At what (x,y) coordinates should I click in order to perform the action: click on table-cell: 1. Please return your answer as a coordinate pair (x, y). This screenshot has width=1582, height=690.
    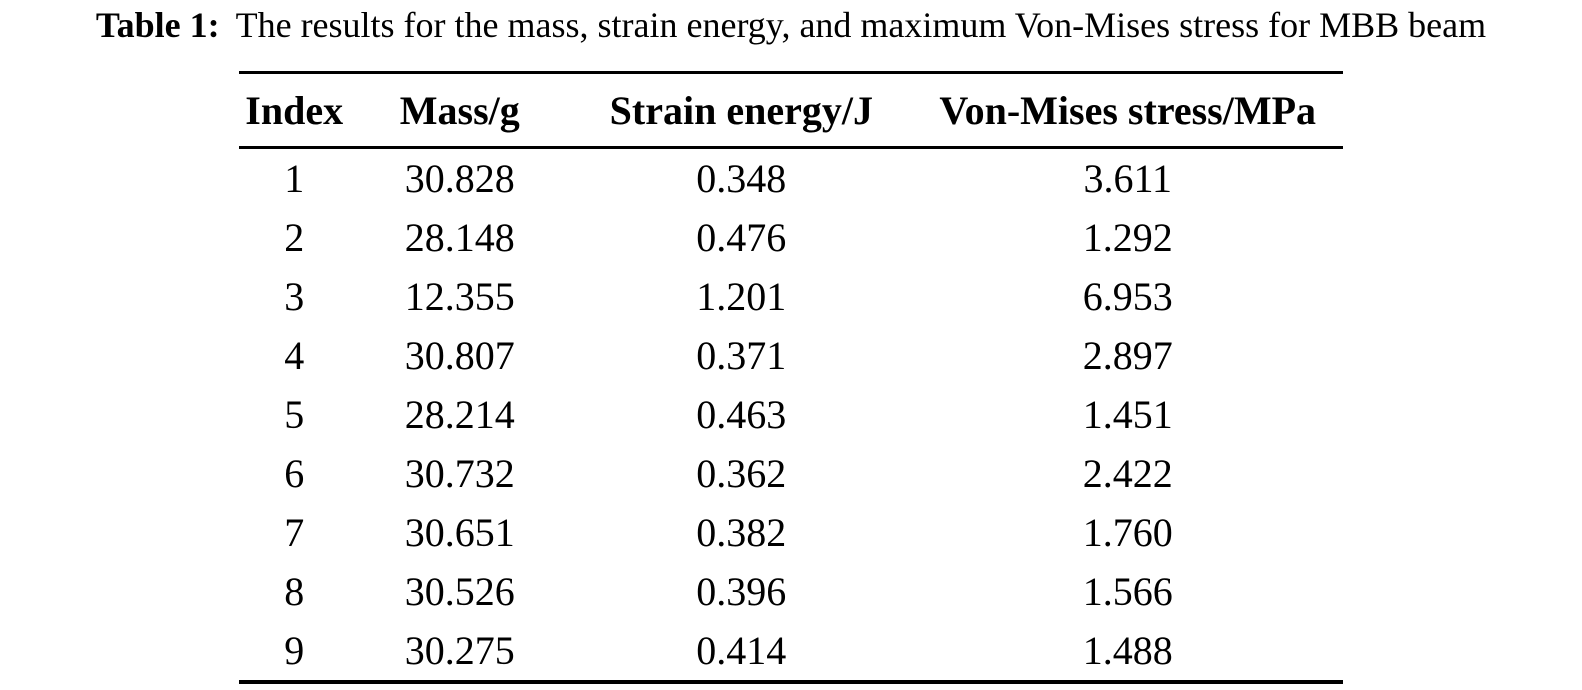
    Looking at the image, I should click on (294, 178).